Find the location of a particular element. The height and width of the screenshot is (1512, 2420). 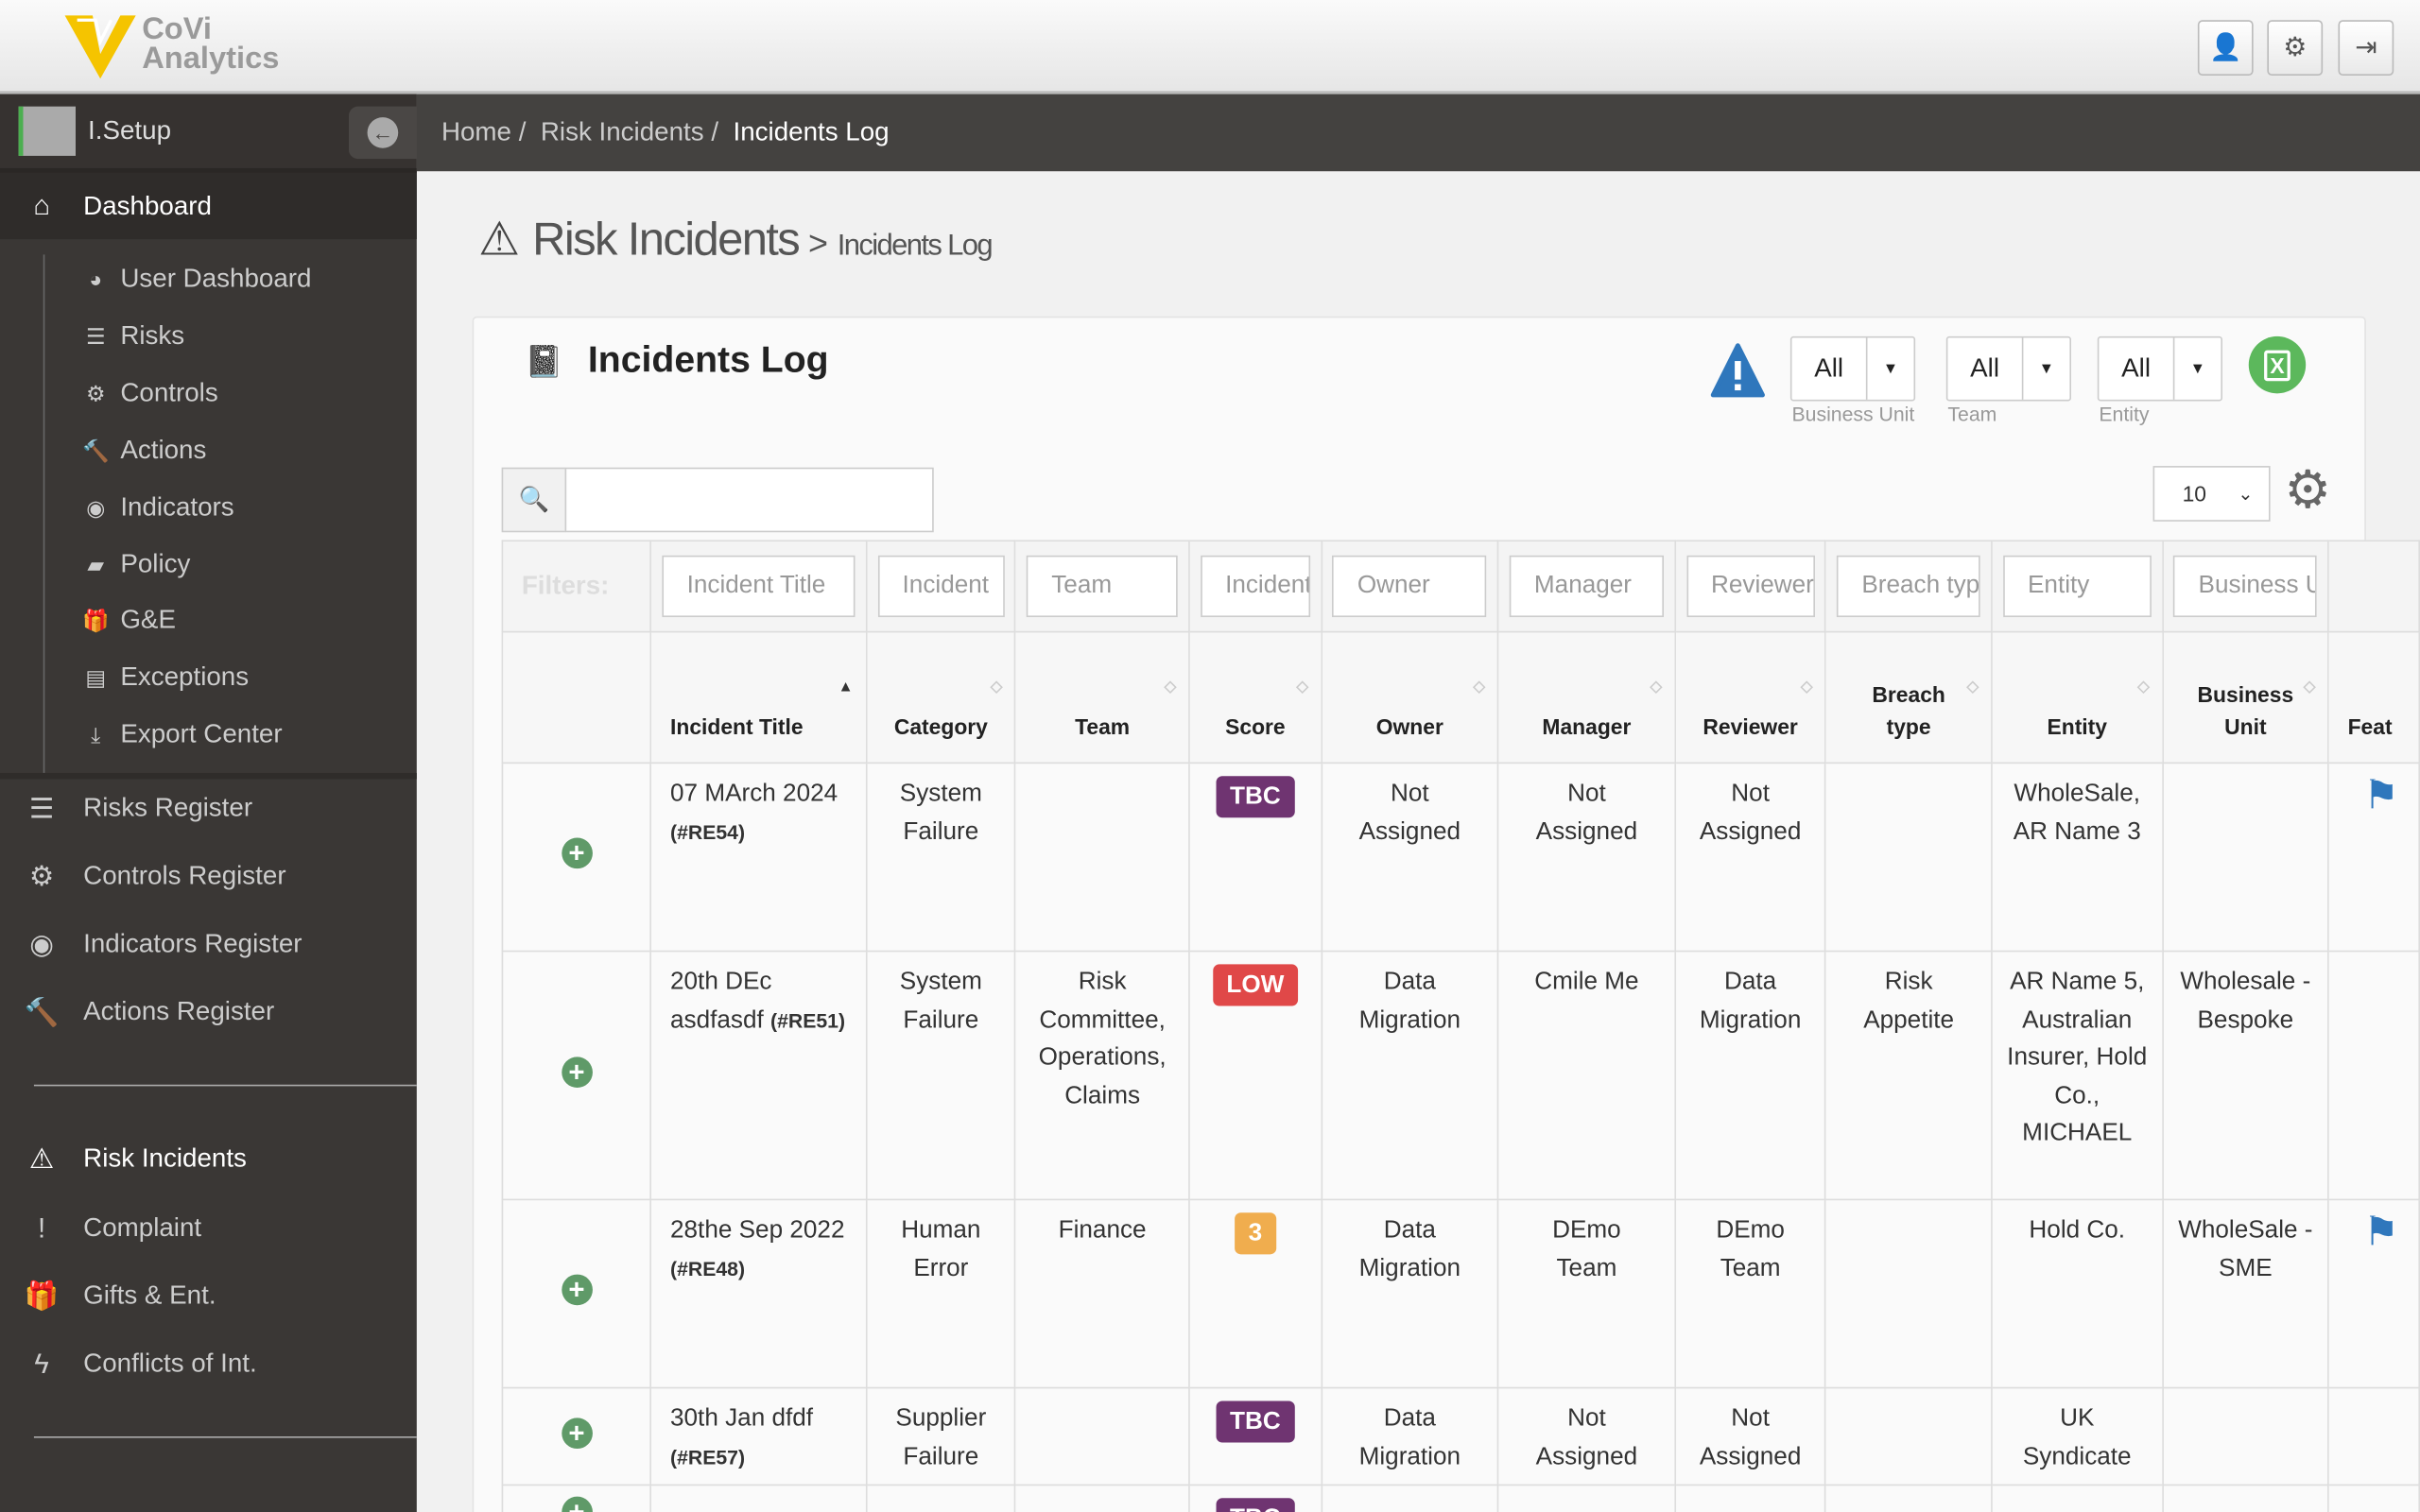

breadcrumb: Home / Risk Incidents / Incidents Log is located at coordinates (1418, 133).